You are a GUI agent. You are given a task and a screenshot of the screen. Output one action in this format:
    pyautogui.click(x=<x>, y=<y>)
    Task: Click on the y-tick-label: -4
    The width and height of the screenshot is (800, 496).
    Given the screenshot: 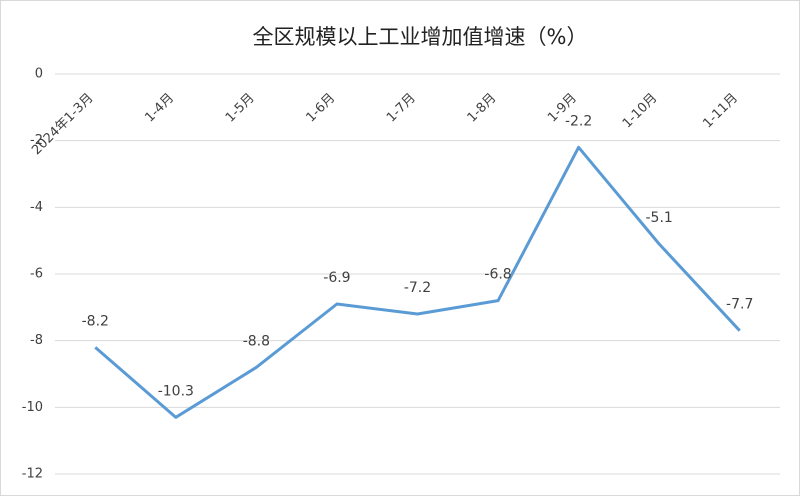 What is the action you would take?
    pyautogui.click(x=36, y=207)
    